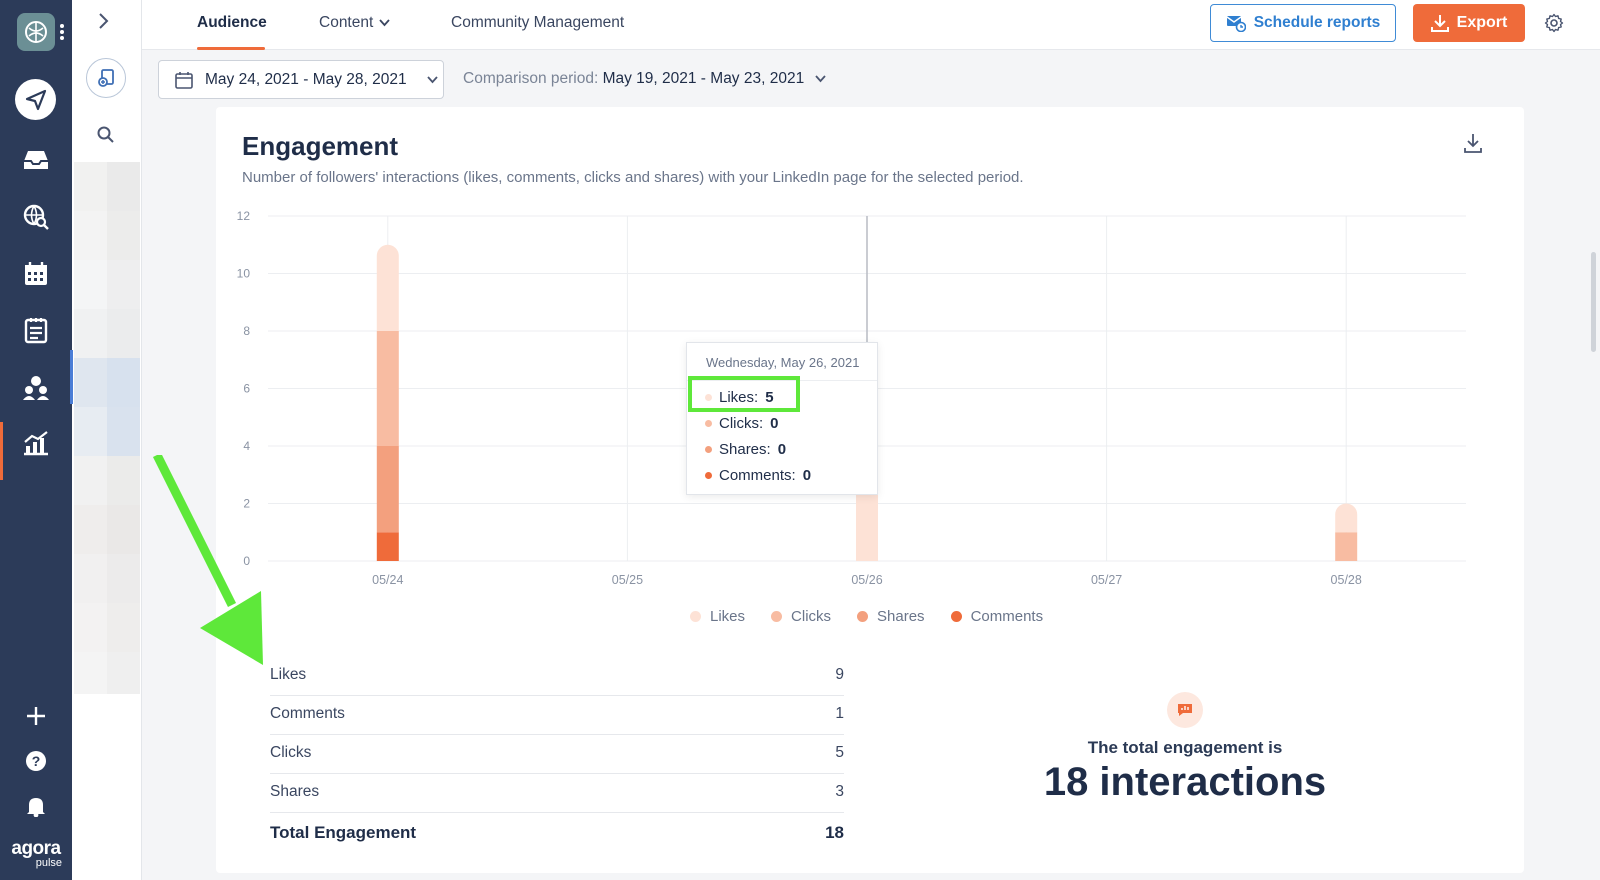  What do you see at coordinates (291, 752) in the screenshot?
I see `stat-label: Clicks` at bounding box center [291, 752].